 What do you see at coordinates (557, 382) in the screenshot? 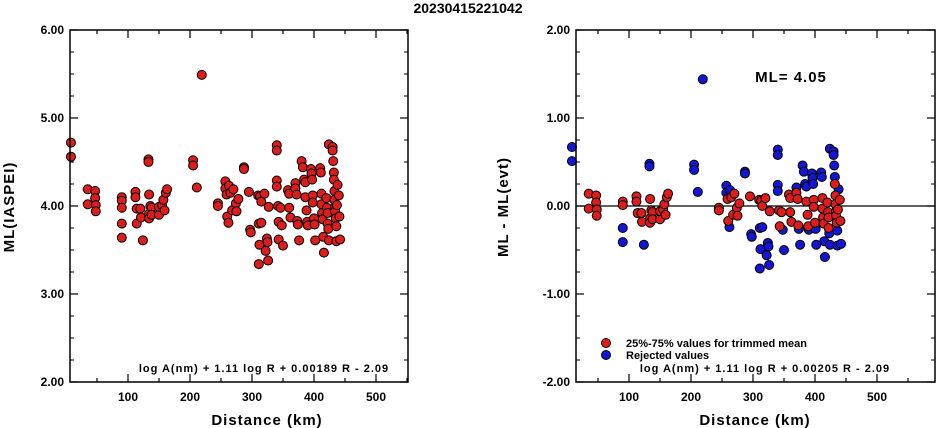
I see `y-tick-label: -2.00` at bounding box center [557, 382].